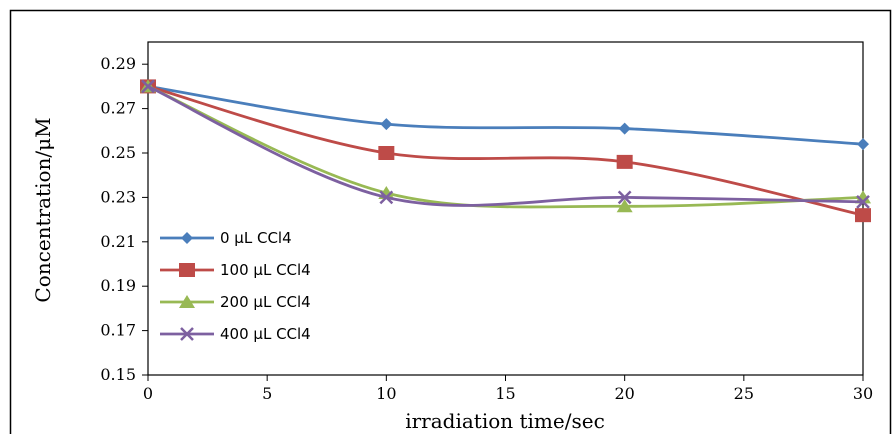  Describe the element at coordinates (265, 302) in the screenshot. I see `legend-label-2: 200 μL CCl4` at that location.